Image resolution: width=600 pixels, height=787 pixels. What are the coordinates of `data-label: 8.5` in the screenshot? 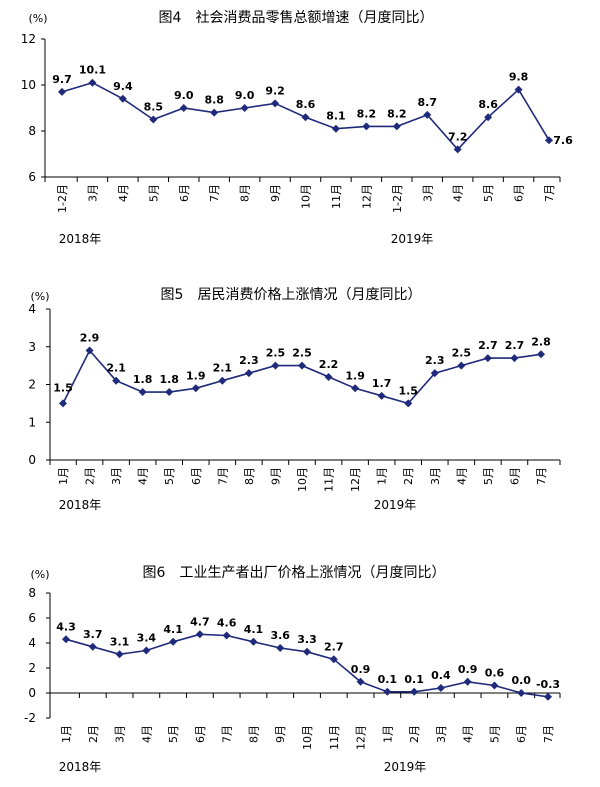 It's located at (154, 107).